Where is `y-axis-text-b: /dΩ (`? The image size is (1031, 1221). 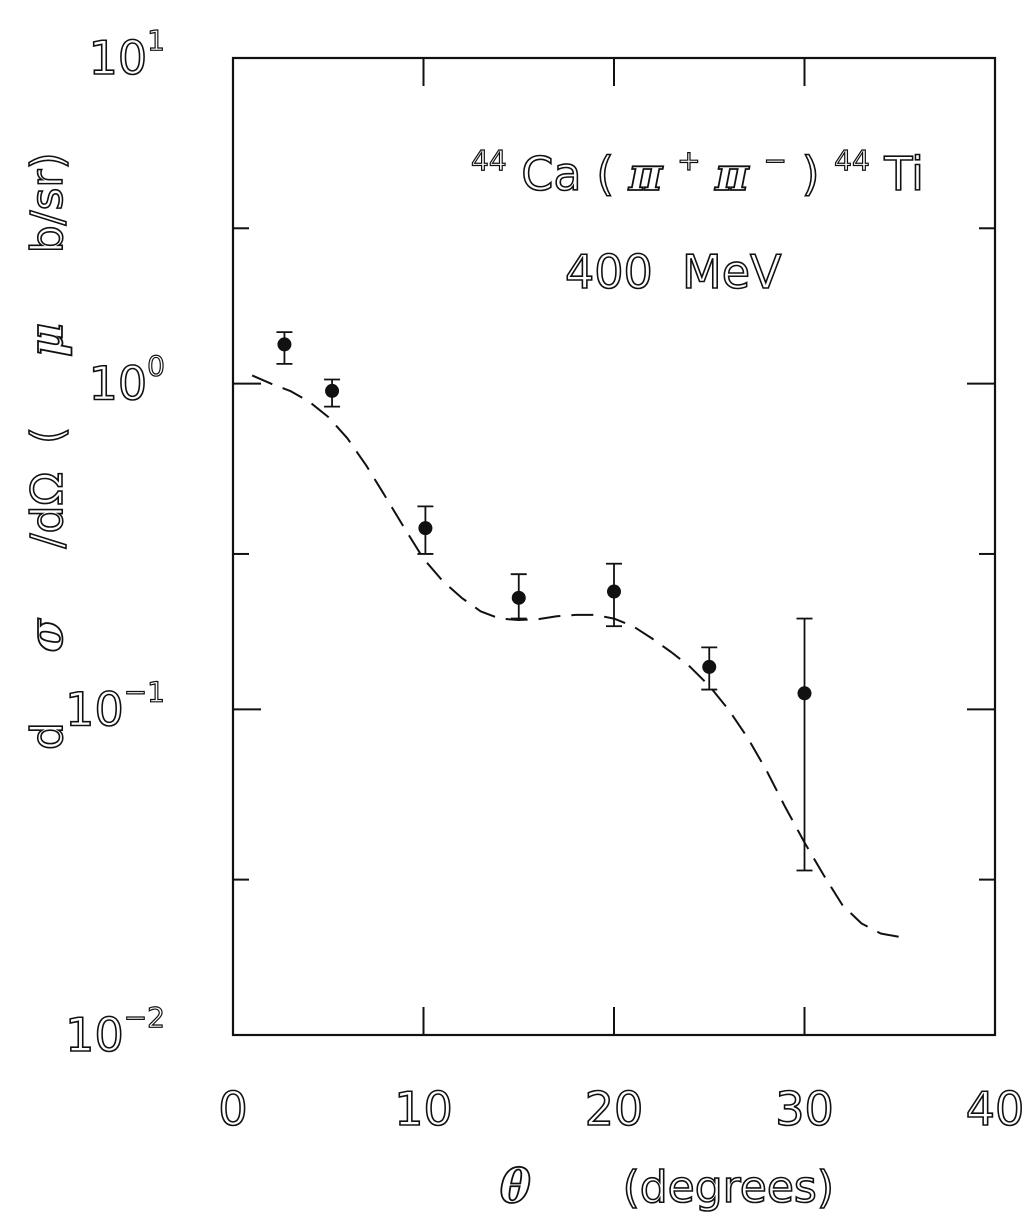 y-axis-text-b: /dΩ ( is located at coordinates (47, 488).